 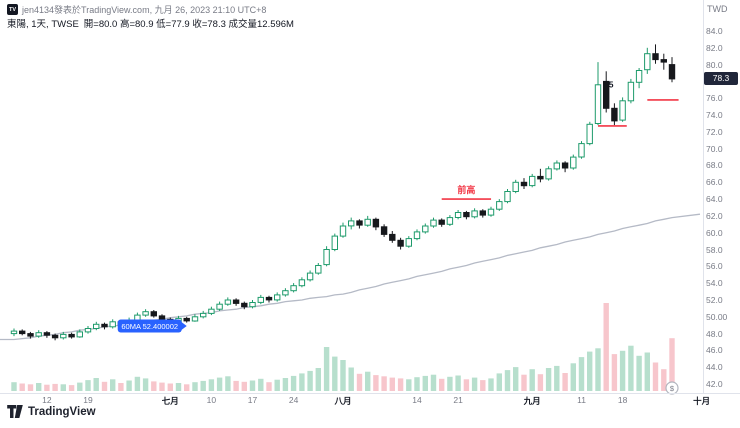 I want to click on time-tick: 10, so click(x=211, y=400).